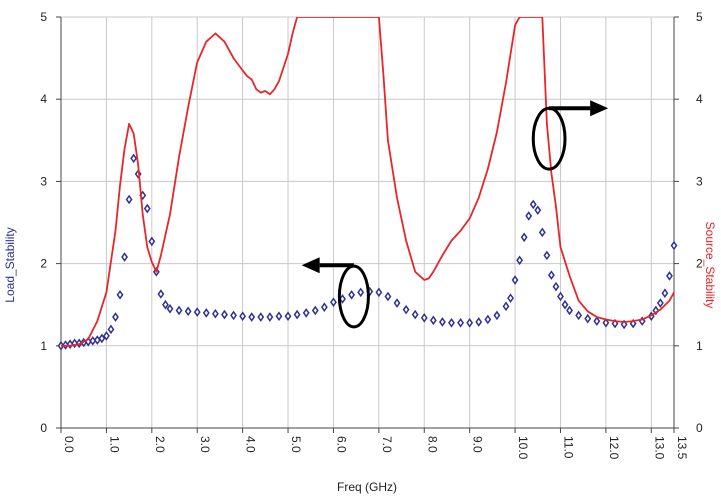  What do you see at coordinates (251, 444) in the screenshot?
I see `x-tick-label: 4.0` at bounding box center [251, 444].